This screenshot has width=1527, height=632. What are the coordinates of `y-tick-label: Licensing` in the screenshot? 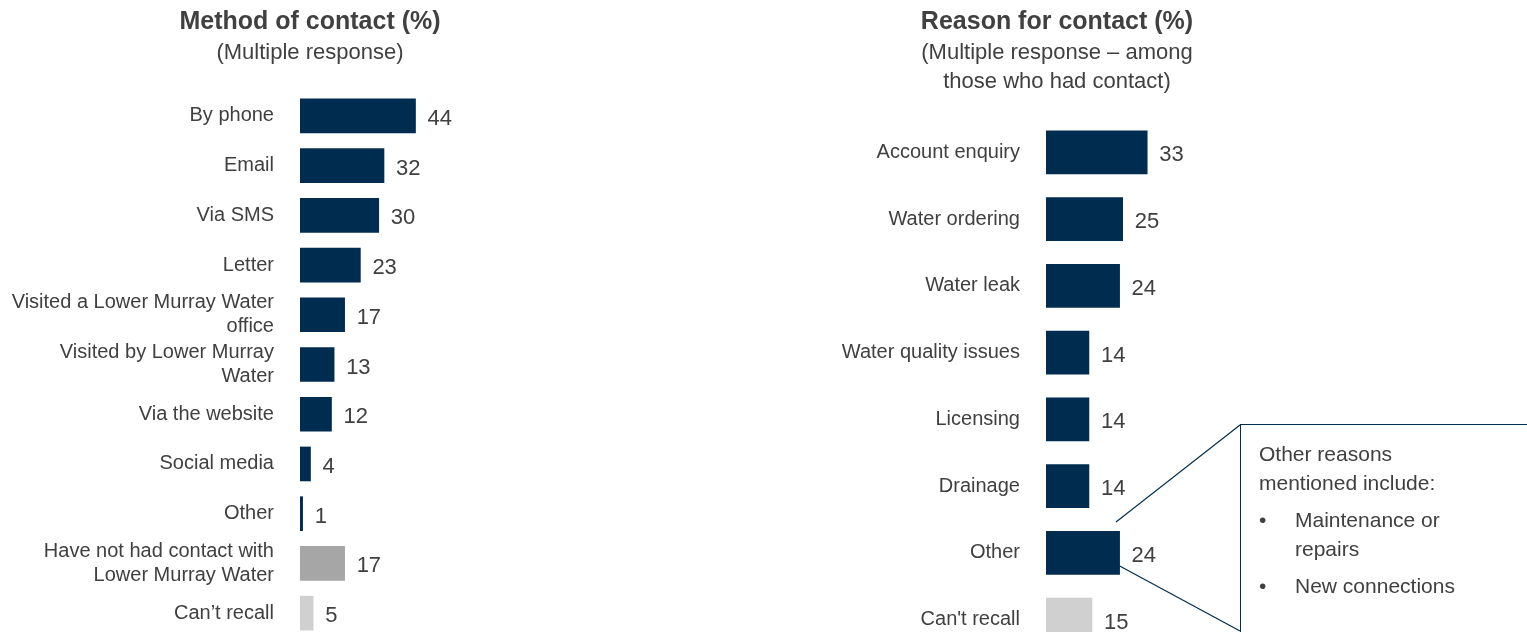 It's located at (977, 417).